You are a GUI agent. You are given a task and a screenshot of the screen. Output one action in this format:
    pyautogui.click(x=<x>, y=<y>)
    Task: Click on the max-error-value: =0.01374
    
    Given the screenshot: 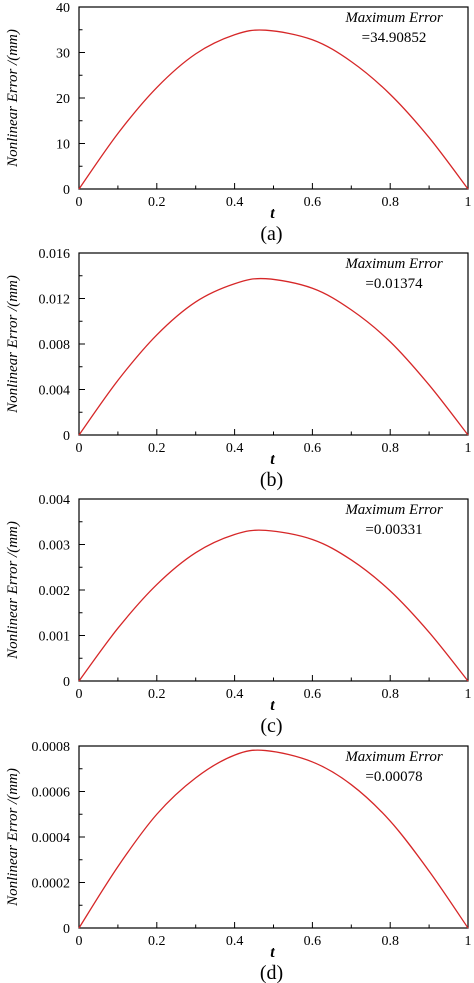 What is the action you would take?
    pyautogui.click(x=394, y=284)
    